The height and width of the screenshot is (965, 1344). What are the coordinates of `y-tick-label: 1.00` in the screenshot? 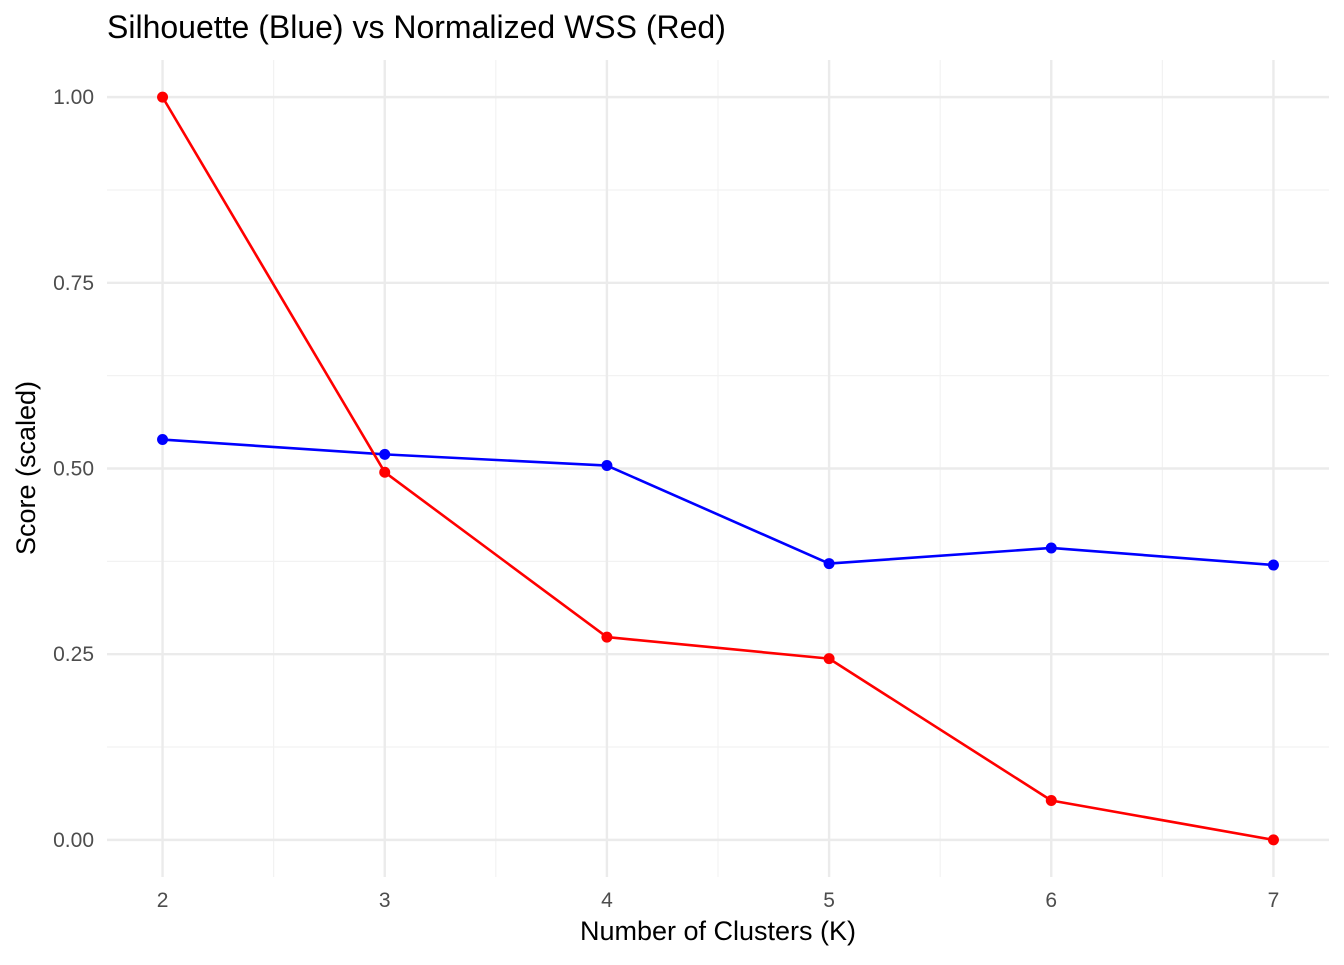 It's located at (73, 97).